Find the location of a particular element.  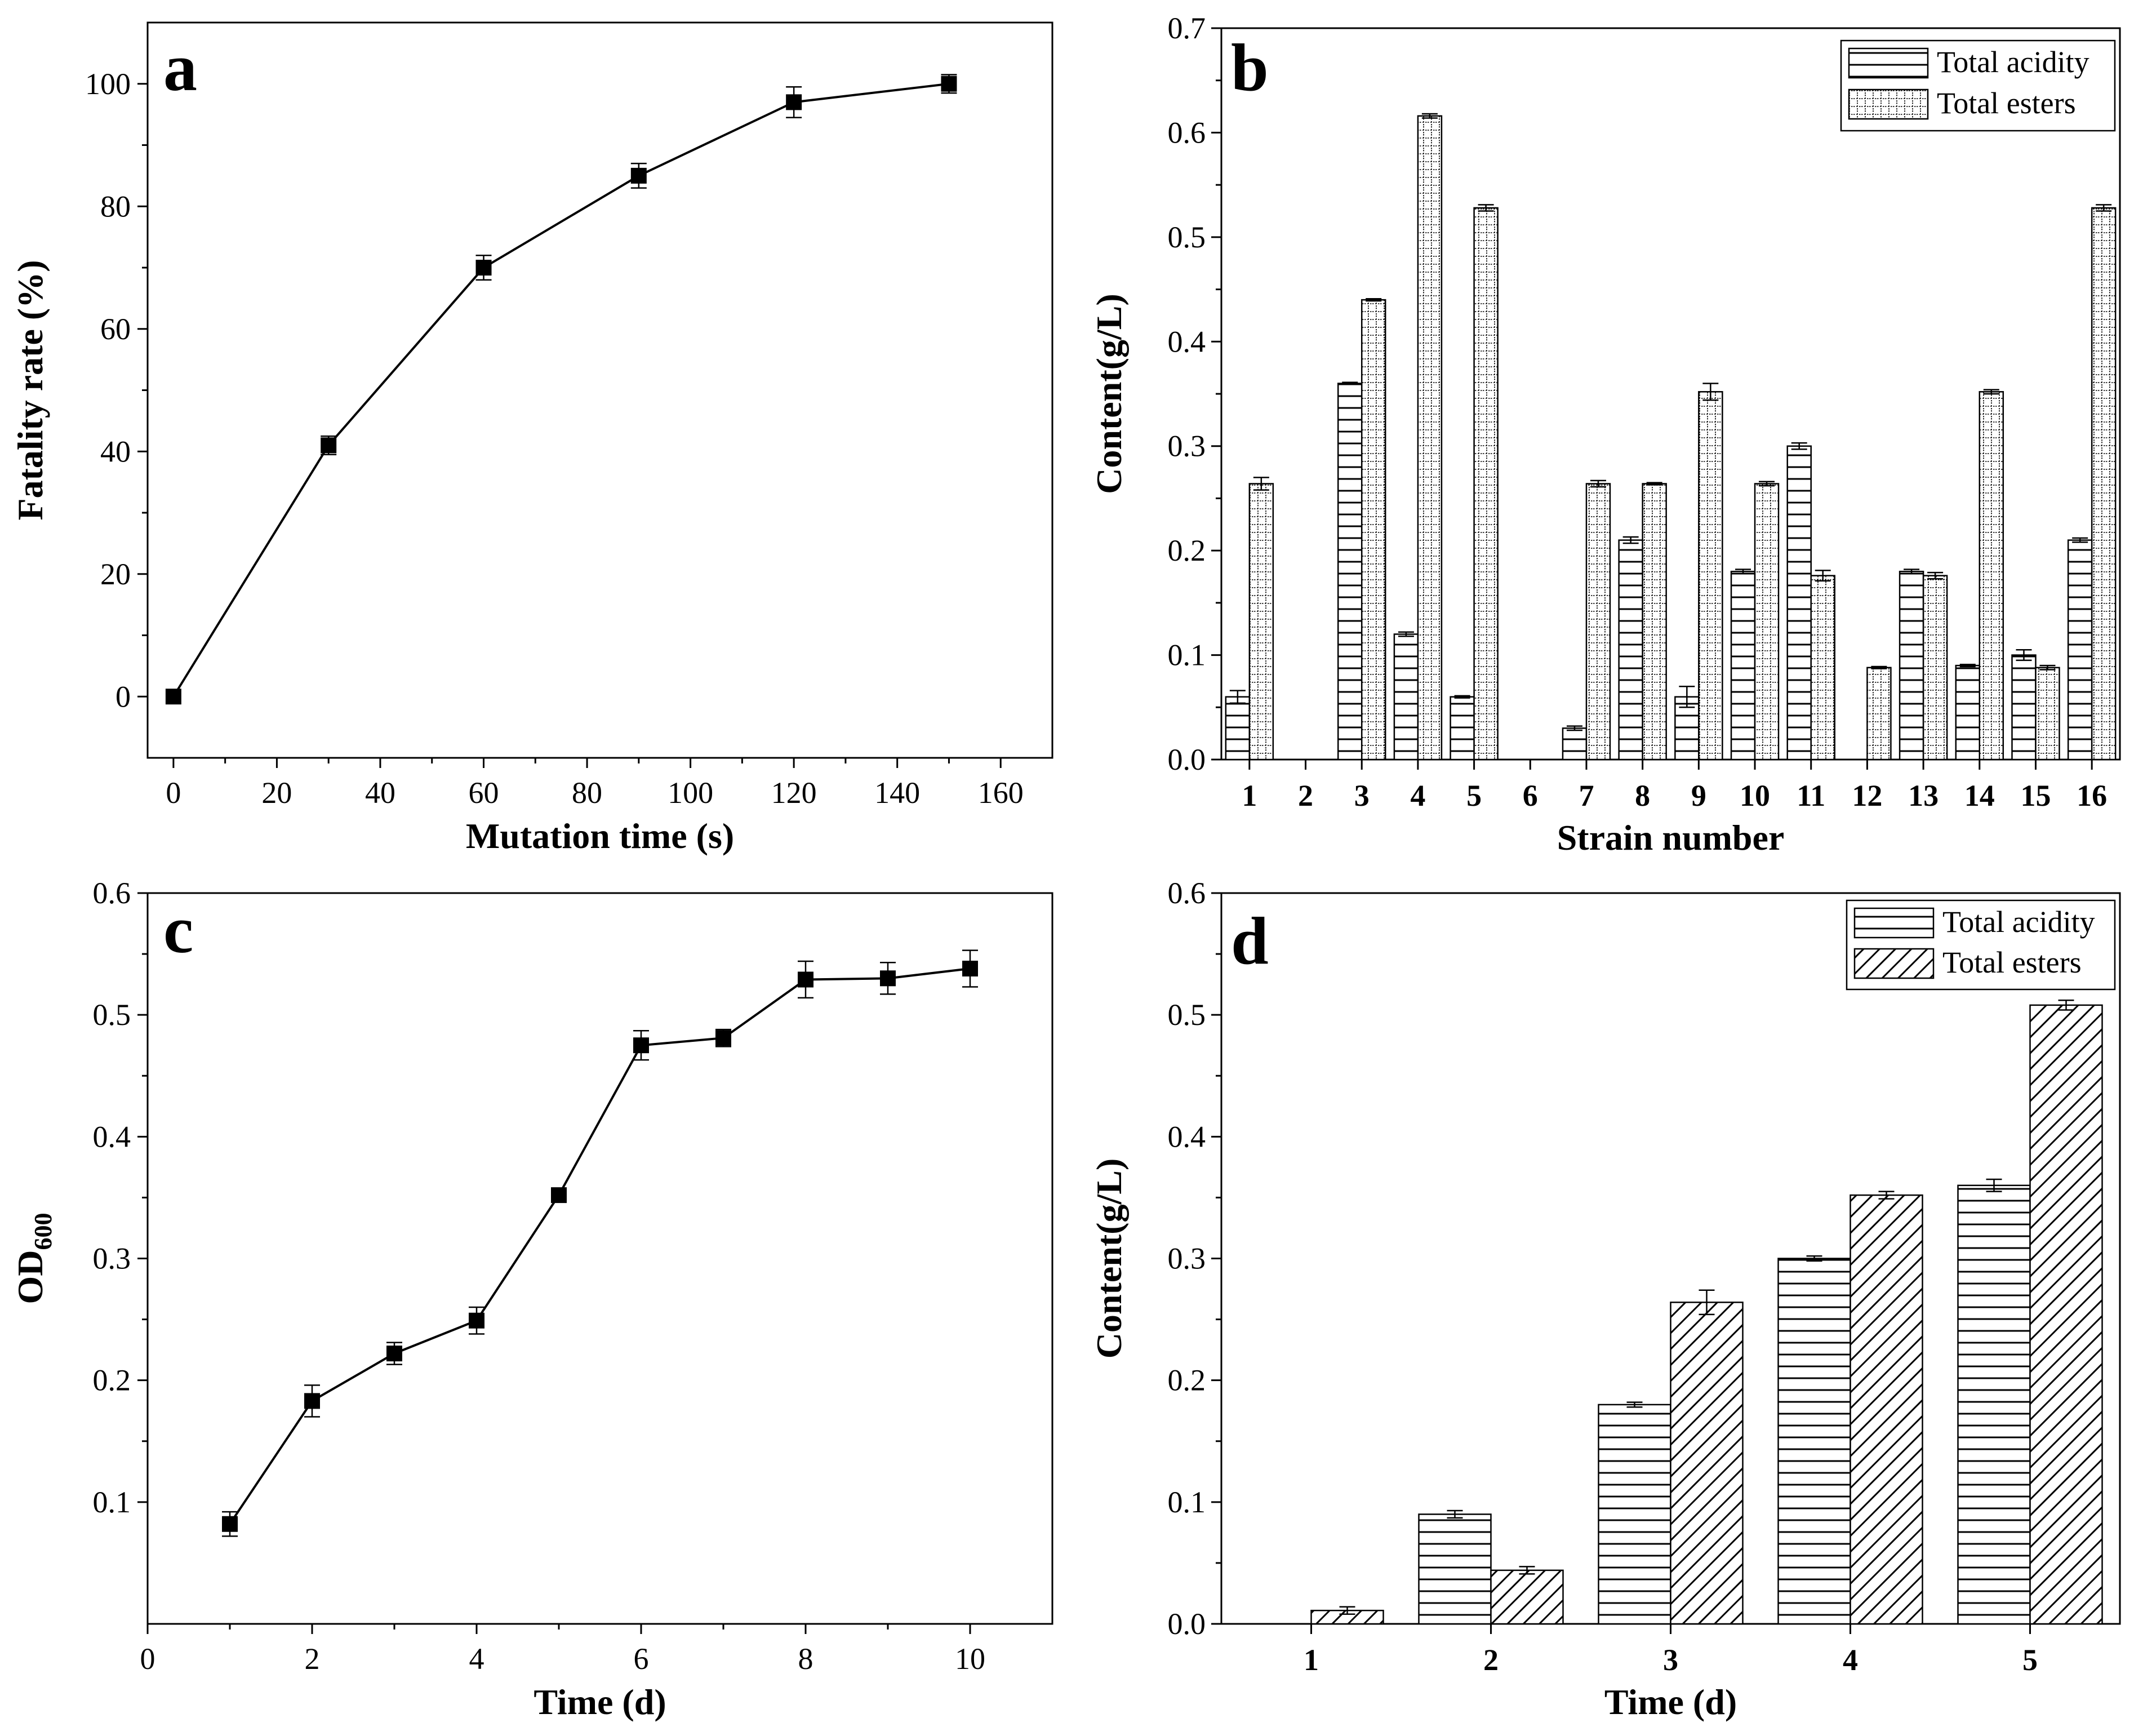

y-tick-label: 0.0 is located at coordinates (1187, 759).